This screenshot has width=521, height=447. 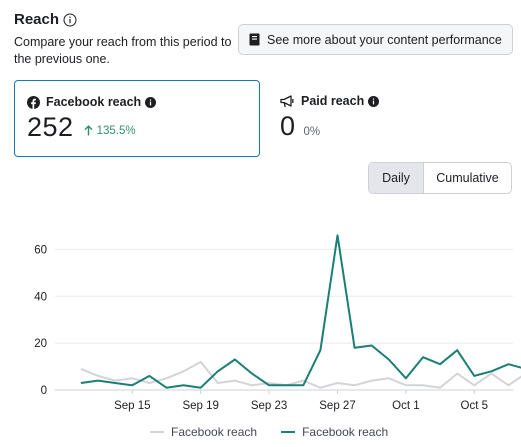 I want to click on view-toggle: Daily Cumulative, so click(x=440, y=178).